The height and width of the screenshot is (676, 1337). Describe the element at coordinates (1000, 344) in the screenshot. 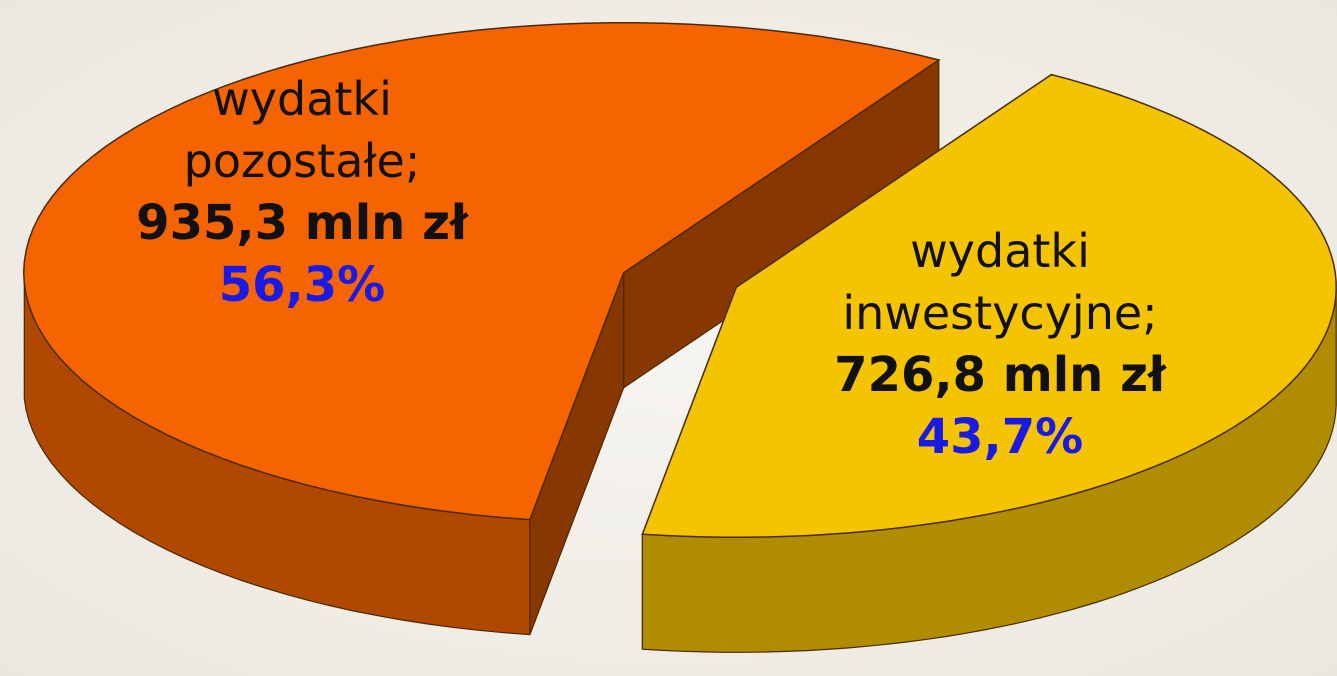

I see `slice-label: wydatki inwestycyjne; 726,8 mln zł 43,7%` at that location.